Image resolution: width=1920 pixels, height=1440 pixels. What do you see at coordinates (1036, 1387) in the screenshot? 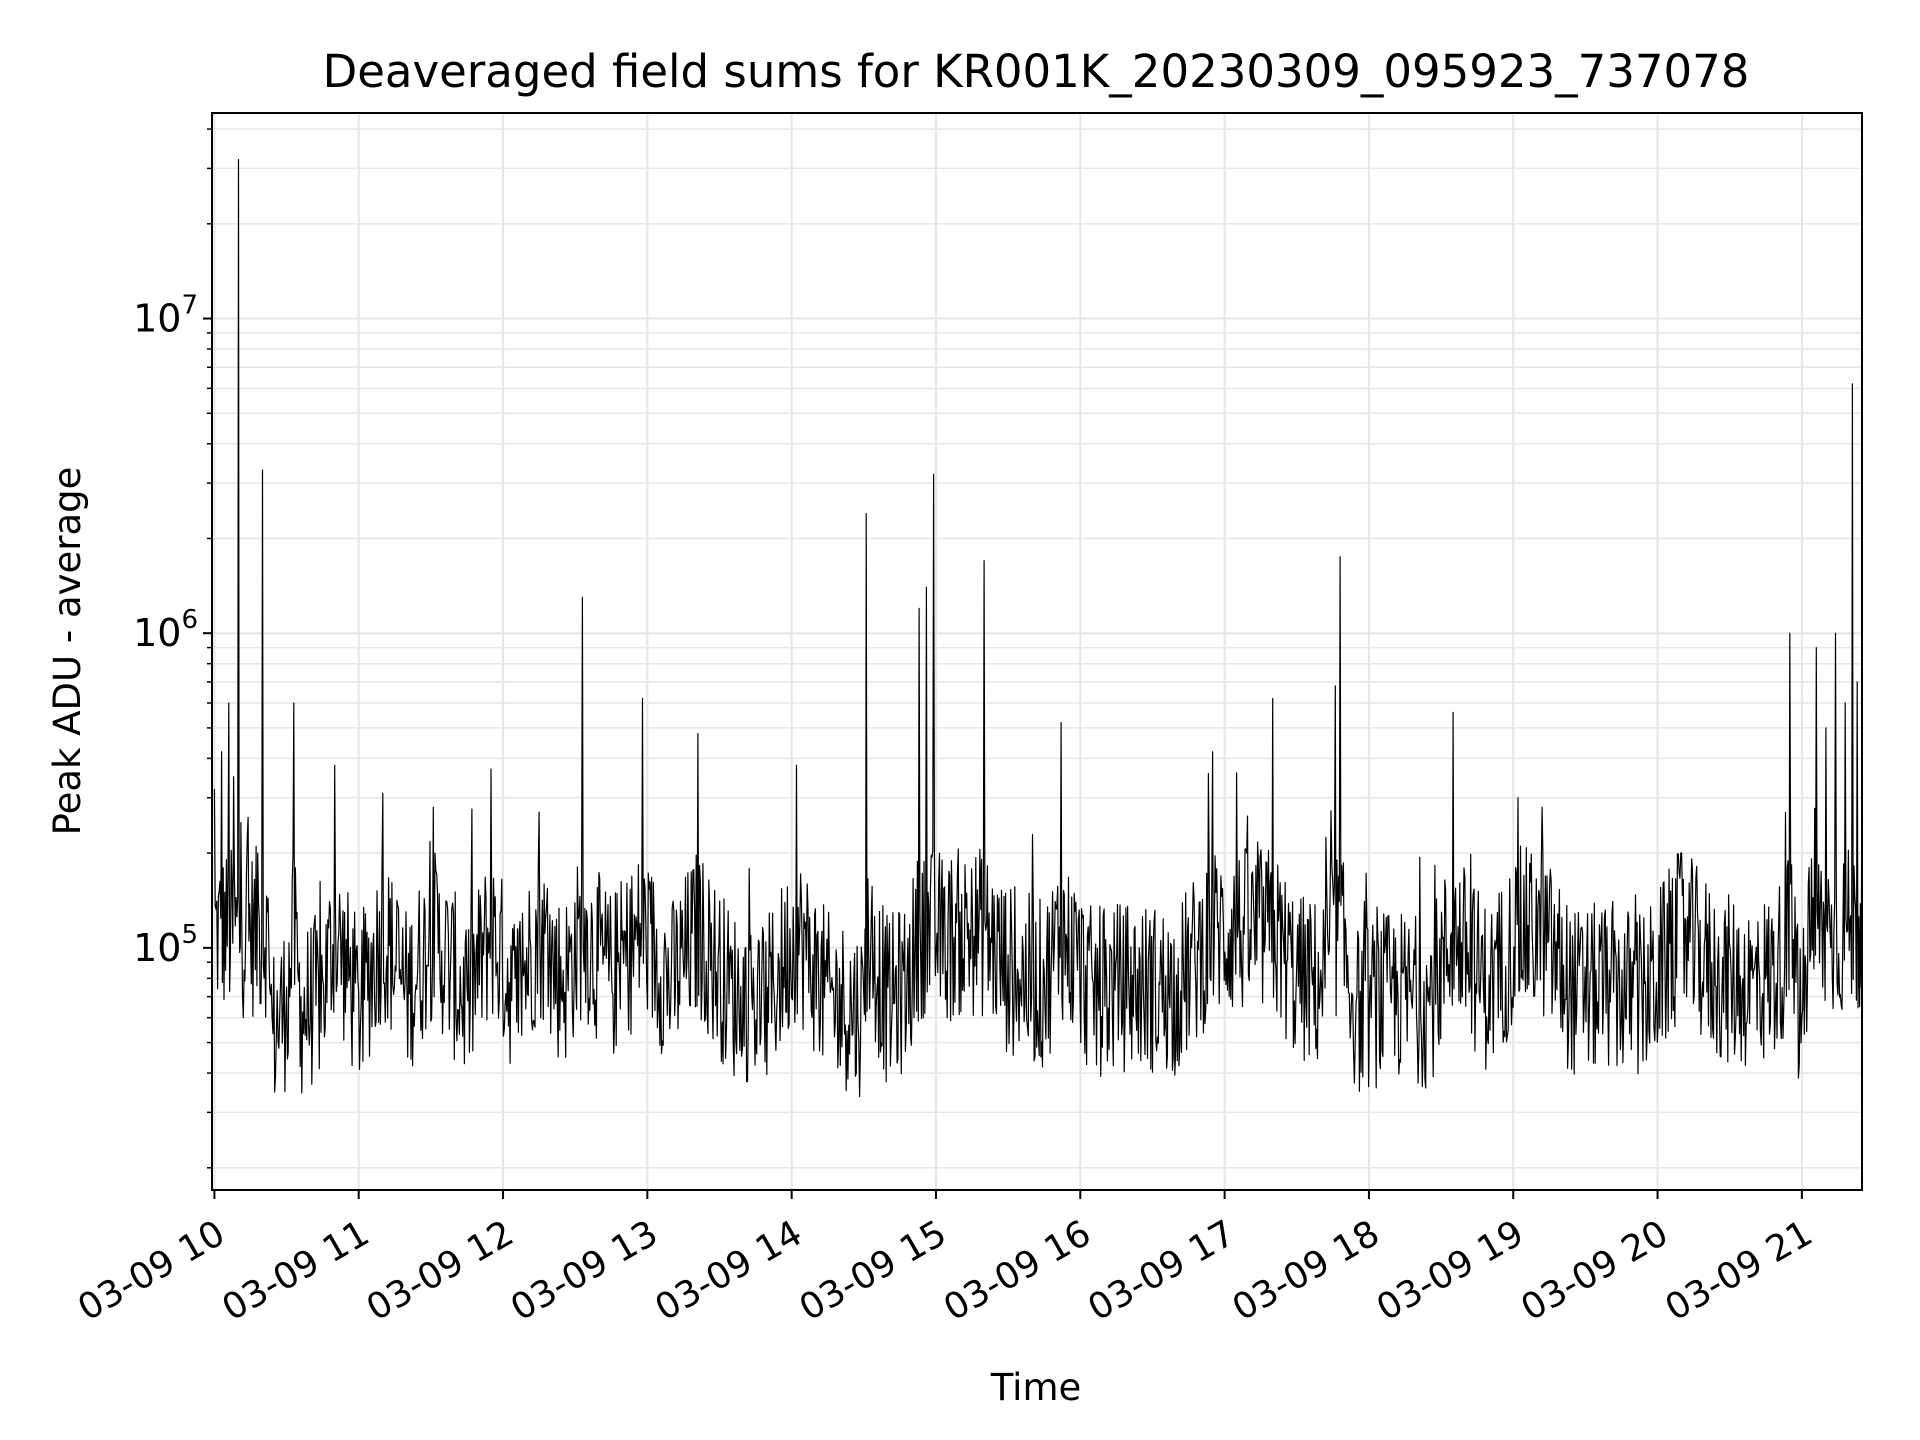
I see `x-axis-label: Time` at bounding box center [1036, 1387].